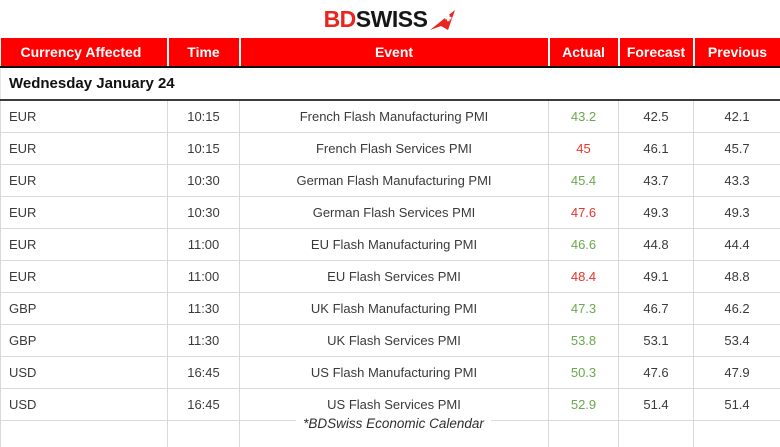 The width and height of the screenshot is (780, 447). Describe the element at coordinates (394, 212) in the screenshot. I see `event-cell: German Flash Services PMI` at that location.